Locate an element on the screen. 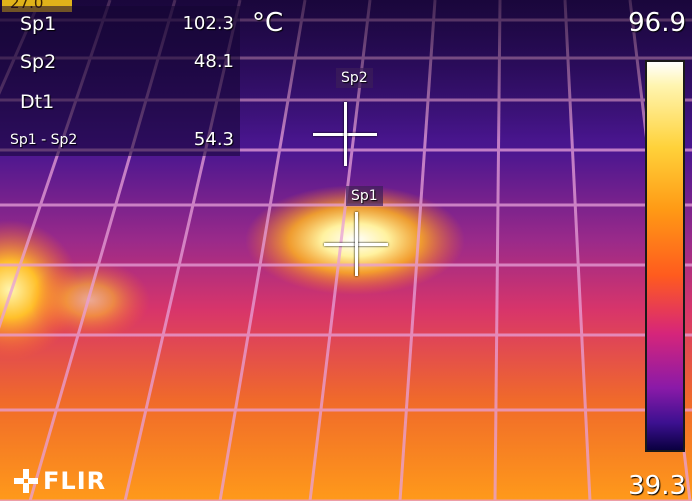  measurement-label: Dt1 is located at coordinates (37, 102).